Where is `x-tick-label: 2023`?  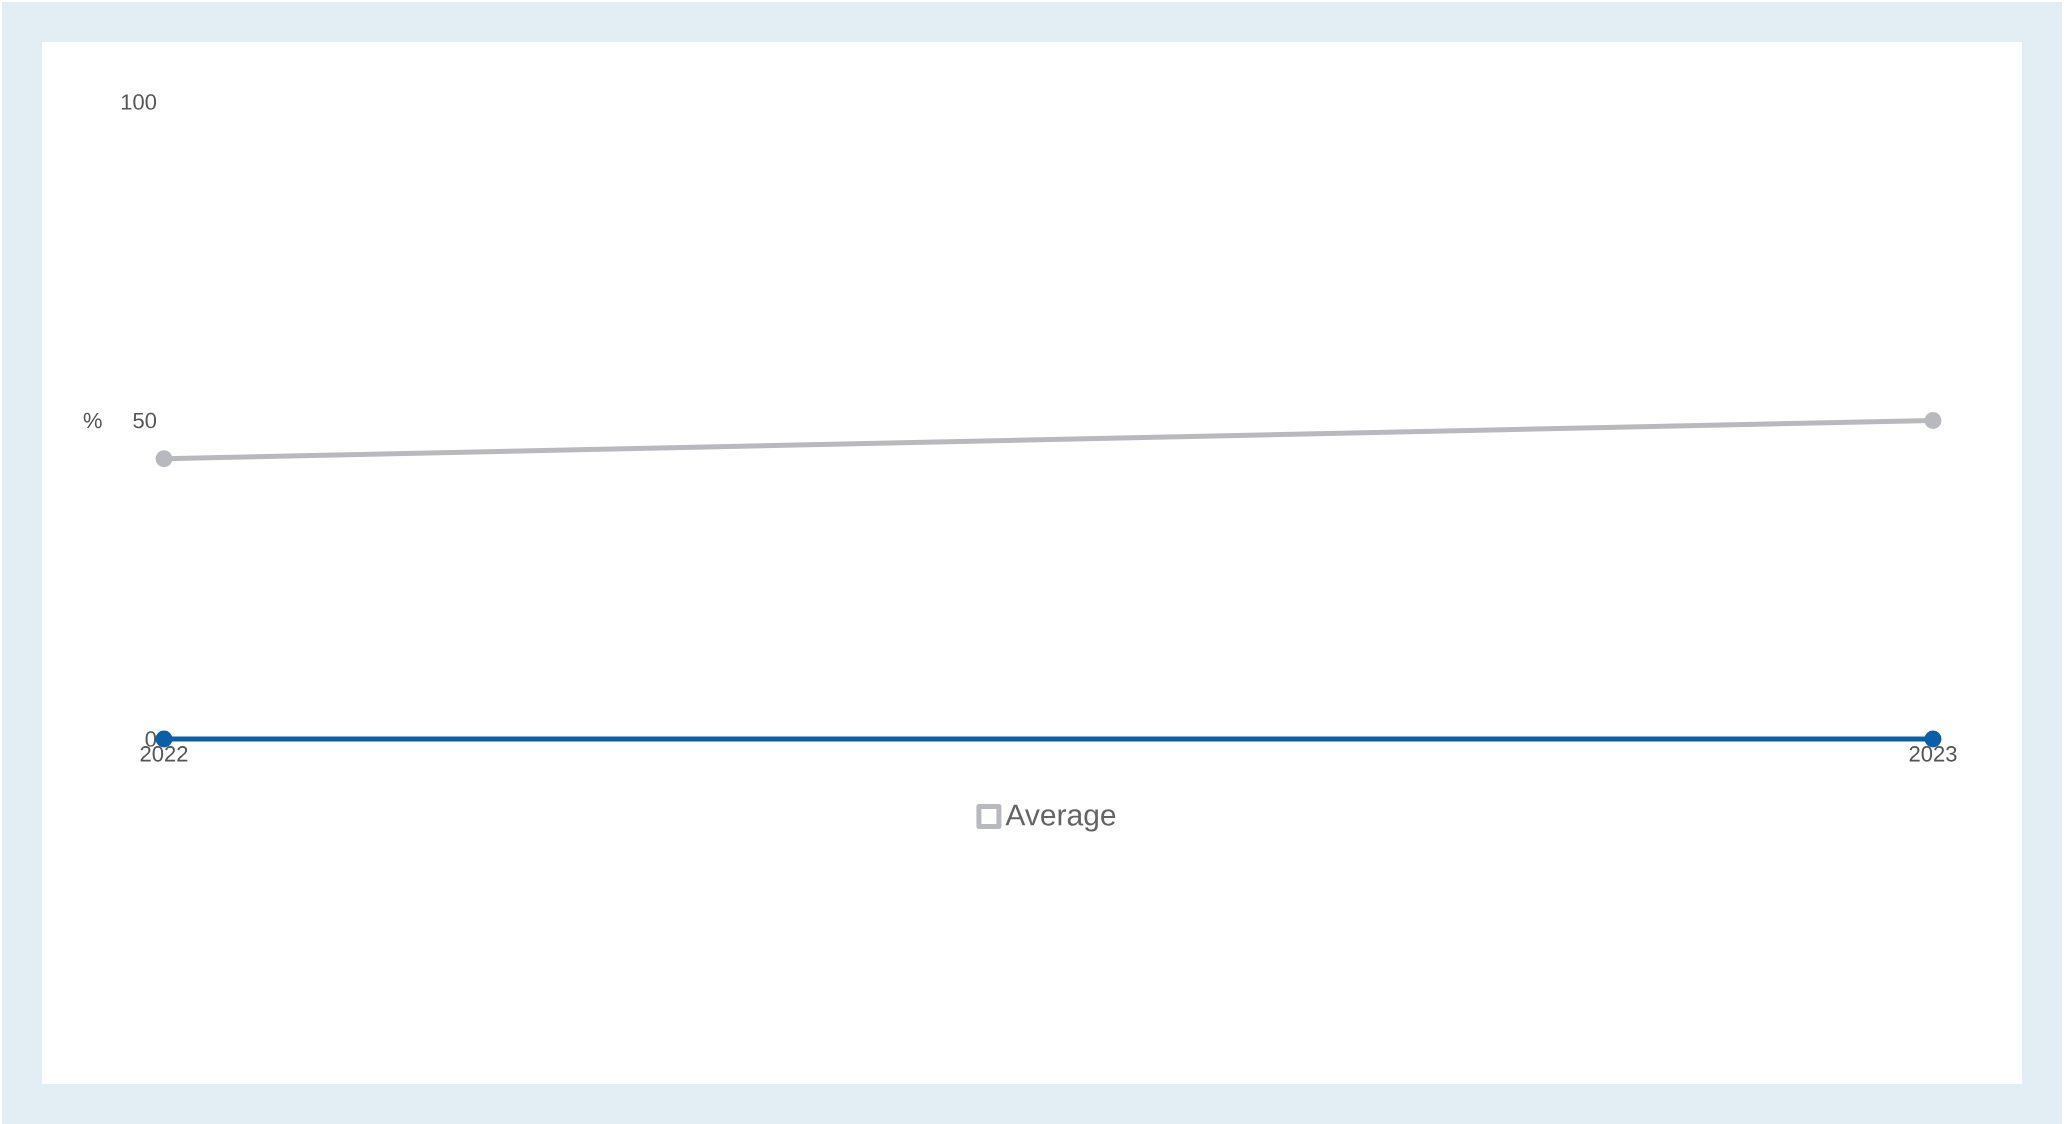 x-tick-label: 2023 is located at coordinates (1933, 754).